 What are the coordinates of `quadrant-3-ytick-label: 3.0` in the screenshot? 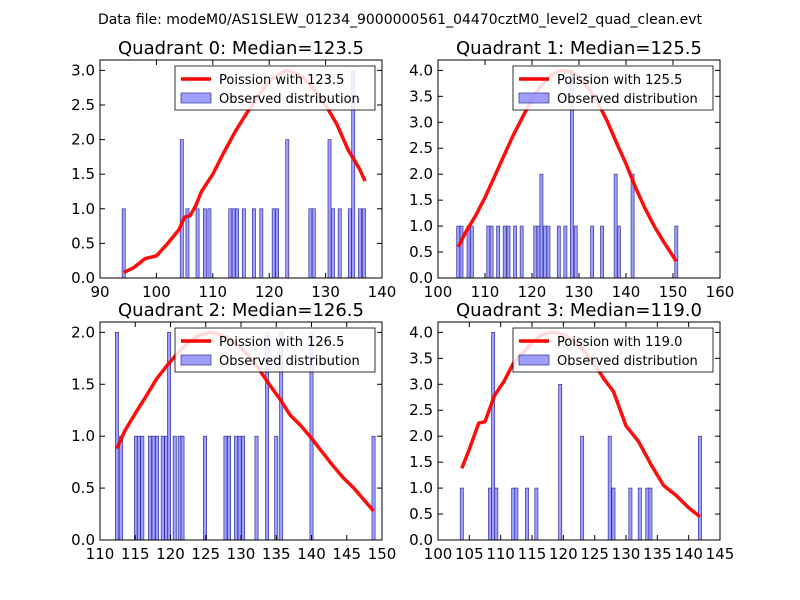 It's located at (421, 384).